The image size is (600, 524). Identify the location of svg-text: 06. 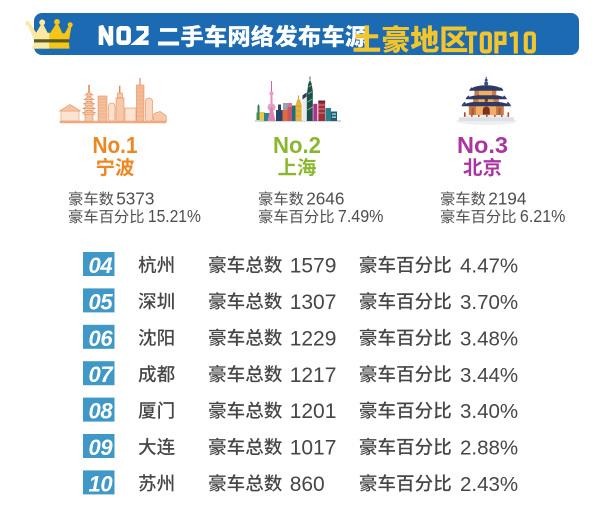
(100, 338).